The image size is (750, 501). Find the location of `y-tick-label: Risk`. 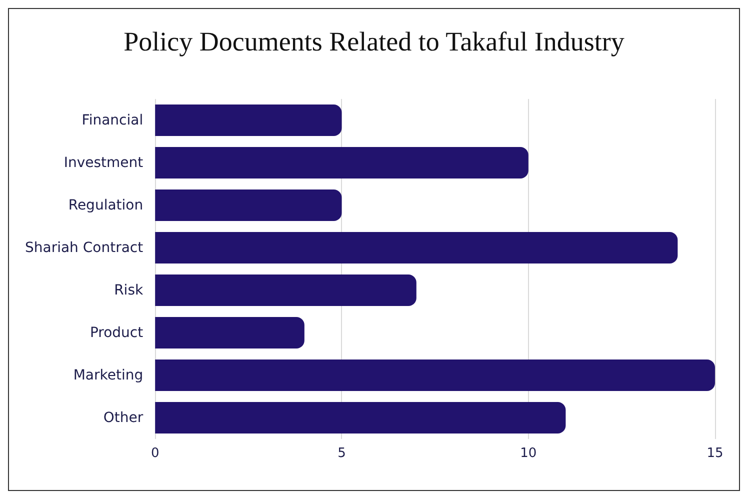

y-tick-label: Risk is located at coordinates (129, 290).